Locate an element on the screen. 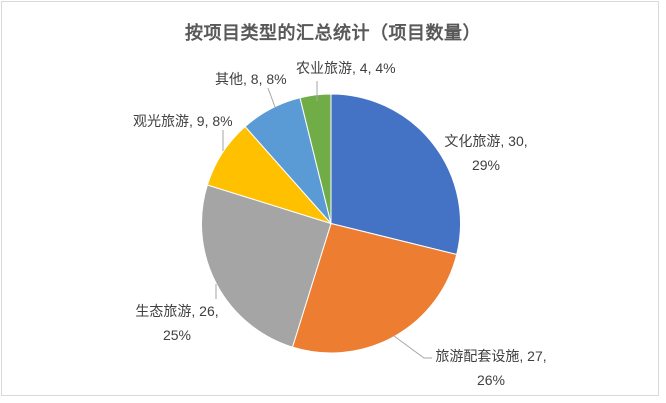 This screenshot has width=666, height=403. data-label-line: 旅游配套设施, 27, is located at coordinates (491, 356).